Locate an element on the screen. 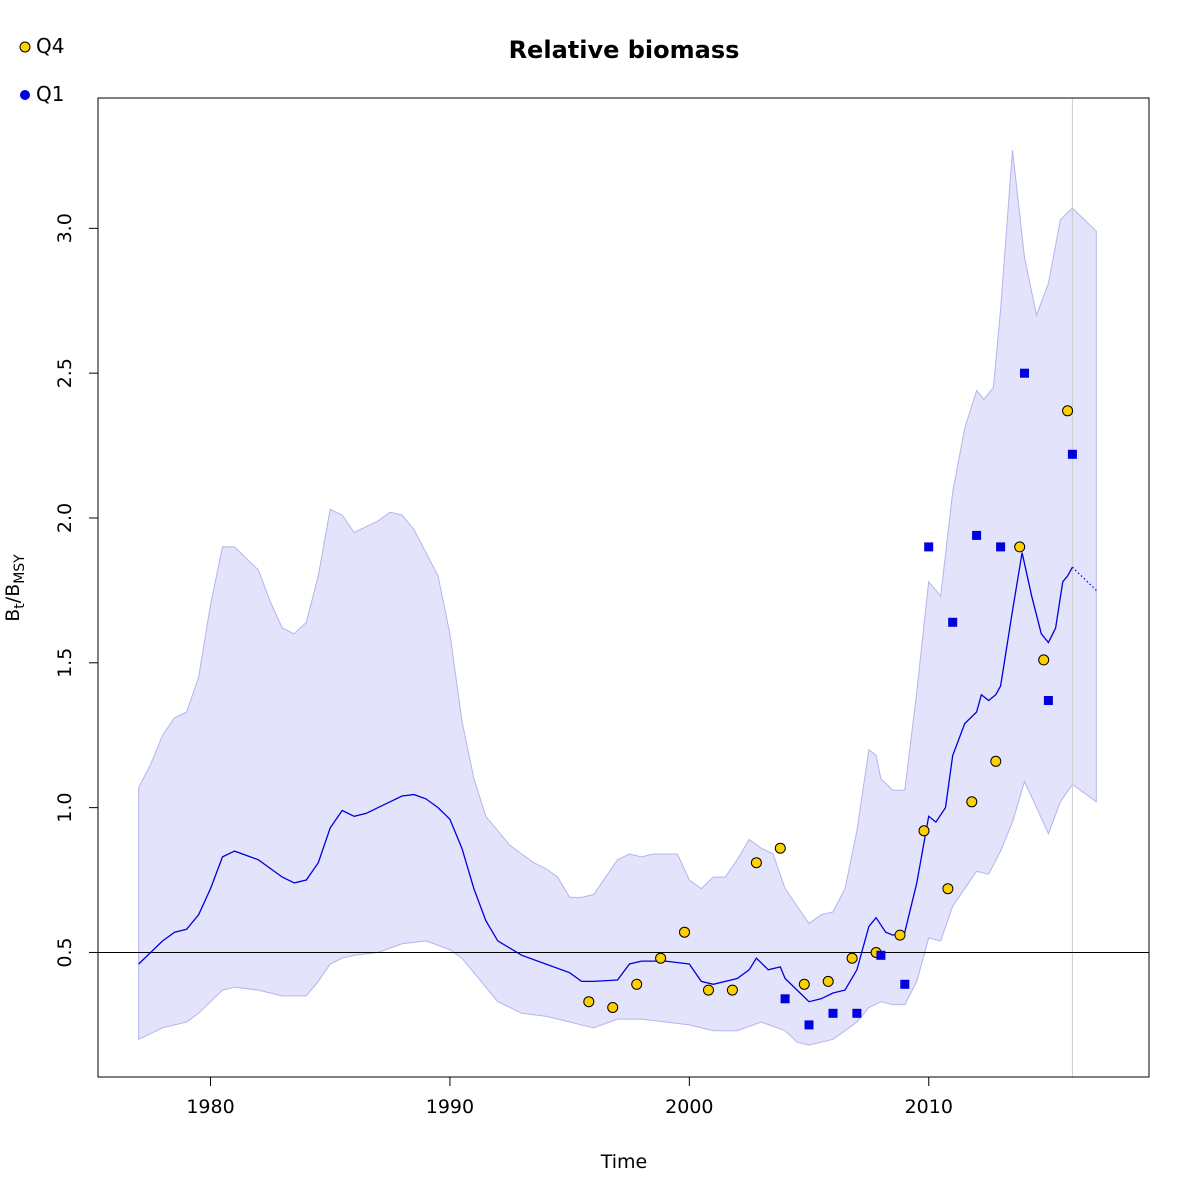 This screenshot has height=1200, width=1200. x-tick-label: 1990 is located at coordinates (450, 1107).